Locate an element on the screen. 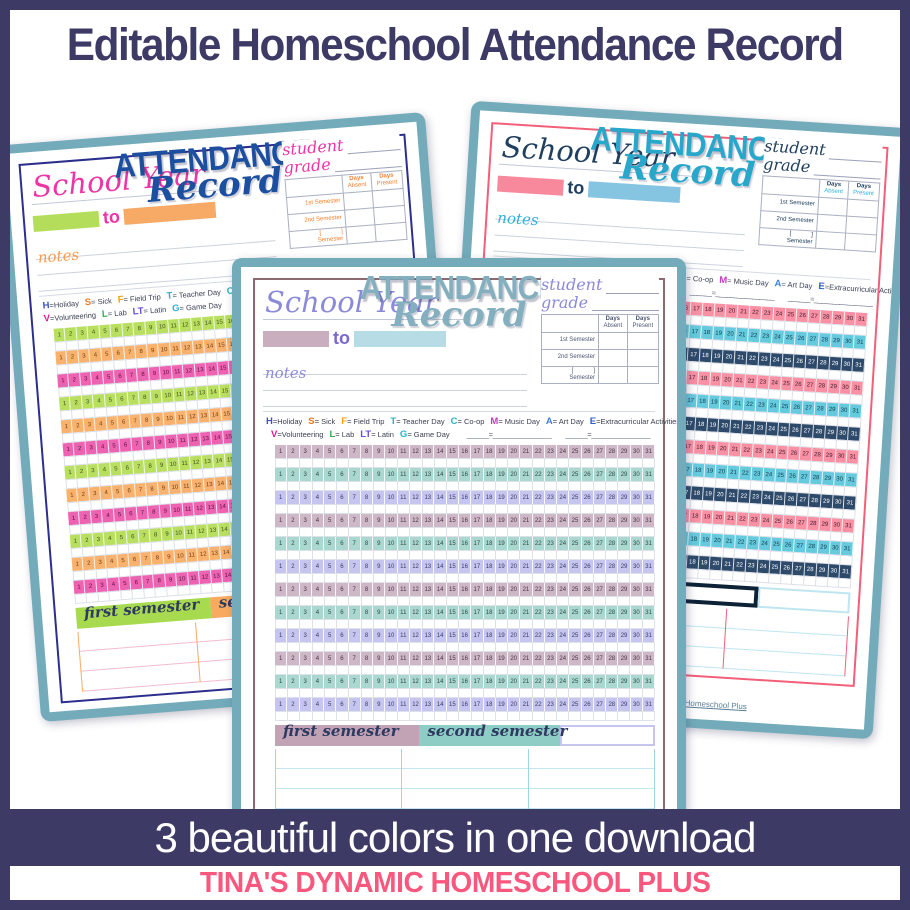 Image resolution: width=910 pixels, height=910 pixels. legend-code-key: A is located at coordinates (549, 422).